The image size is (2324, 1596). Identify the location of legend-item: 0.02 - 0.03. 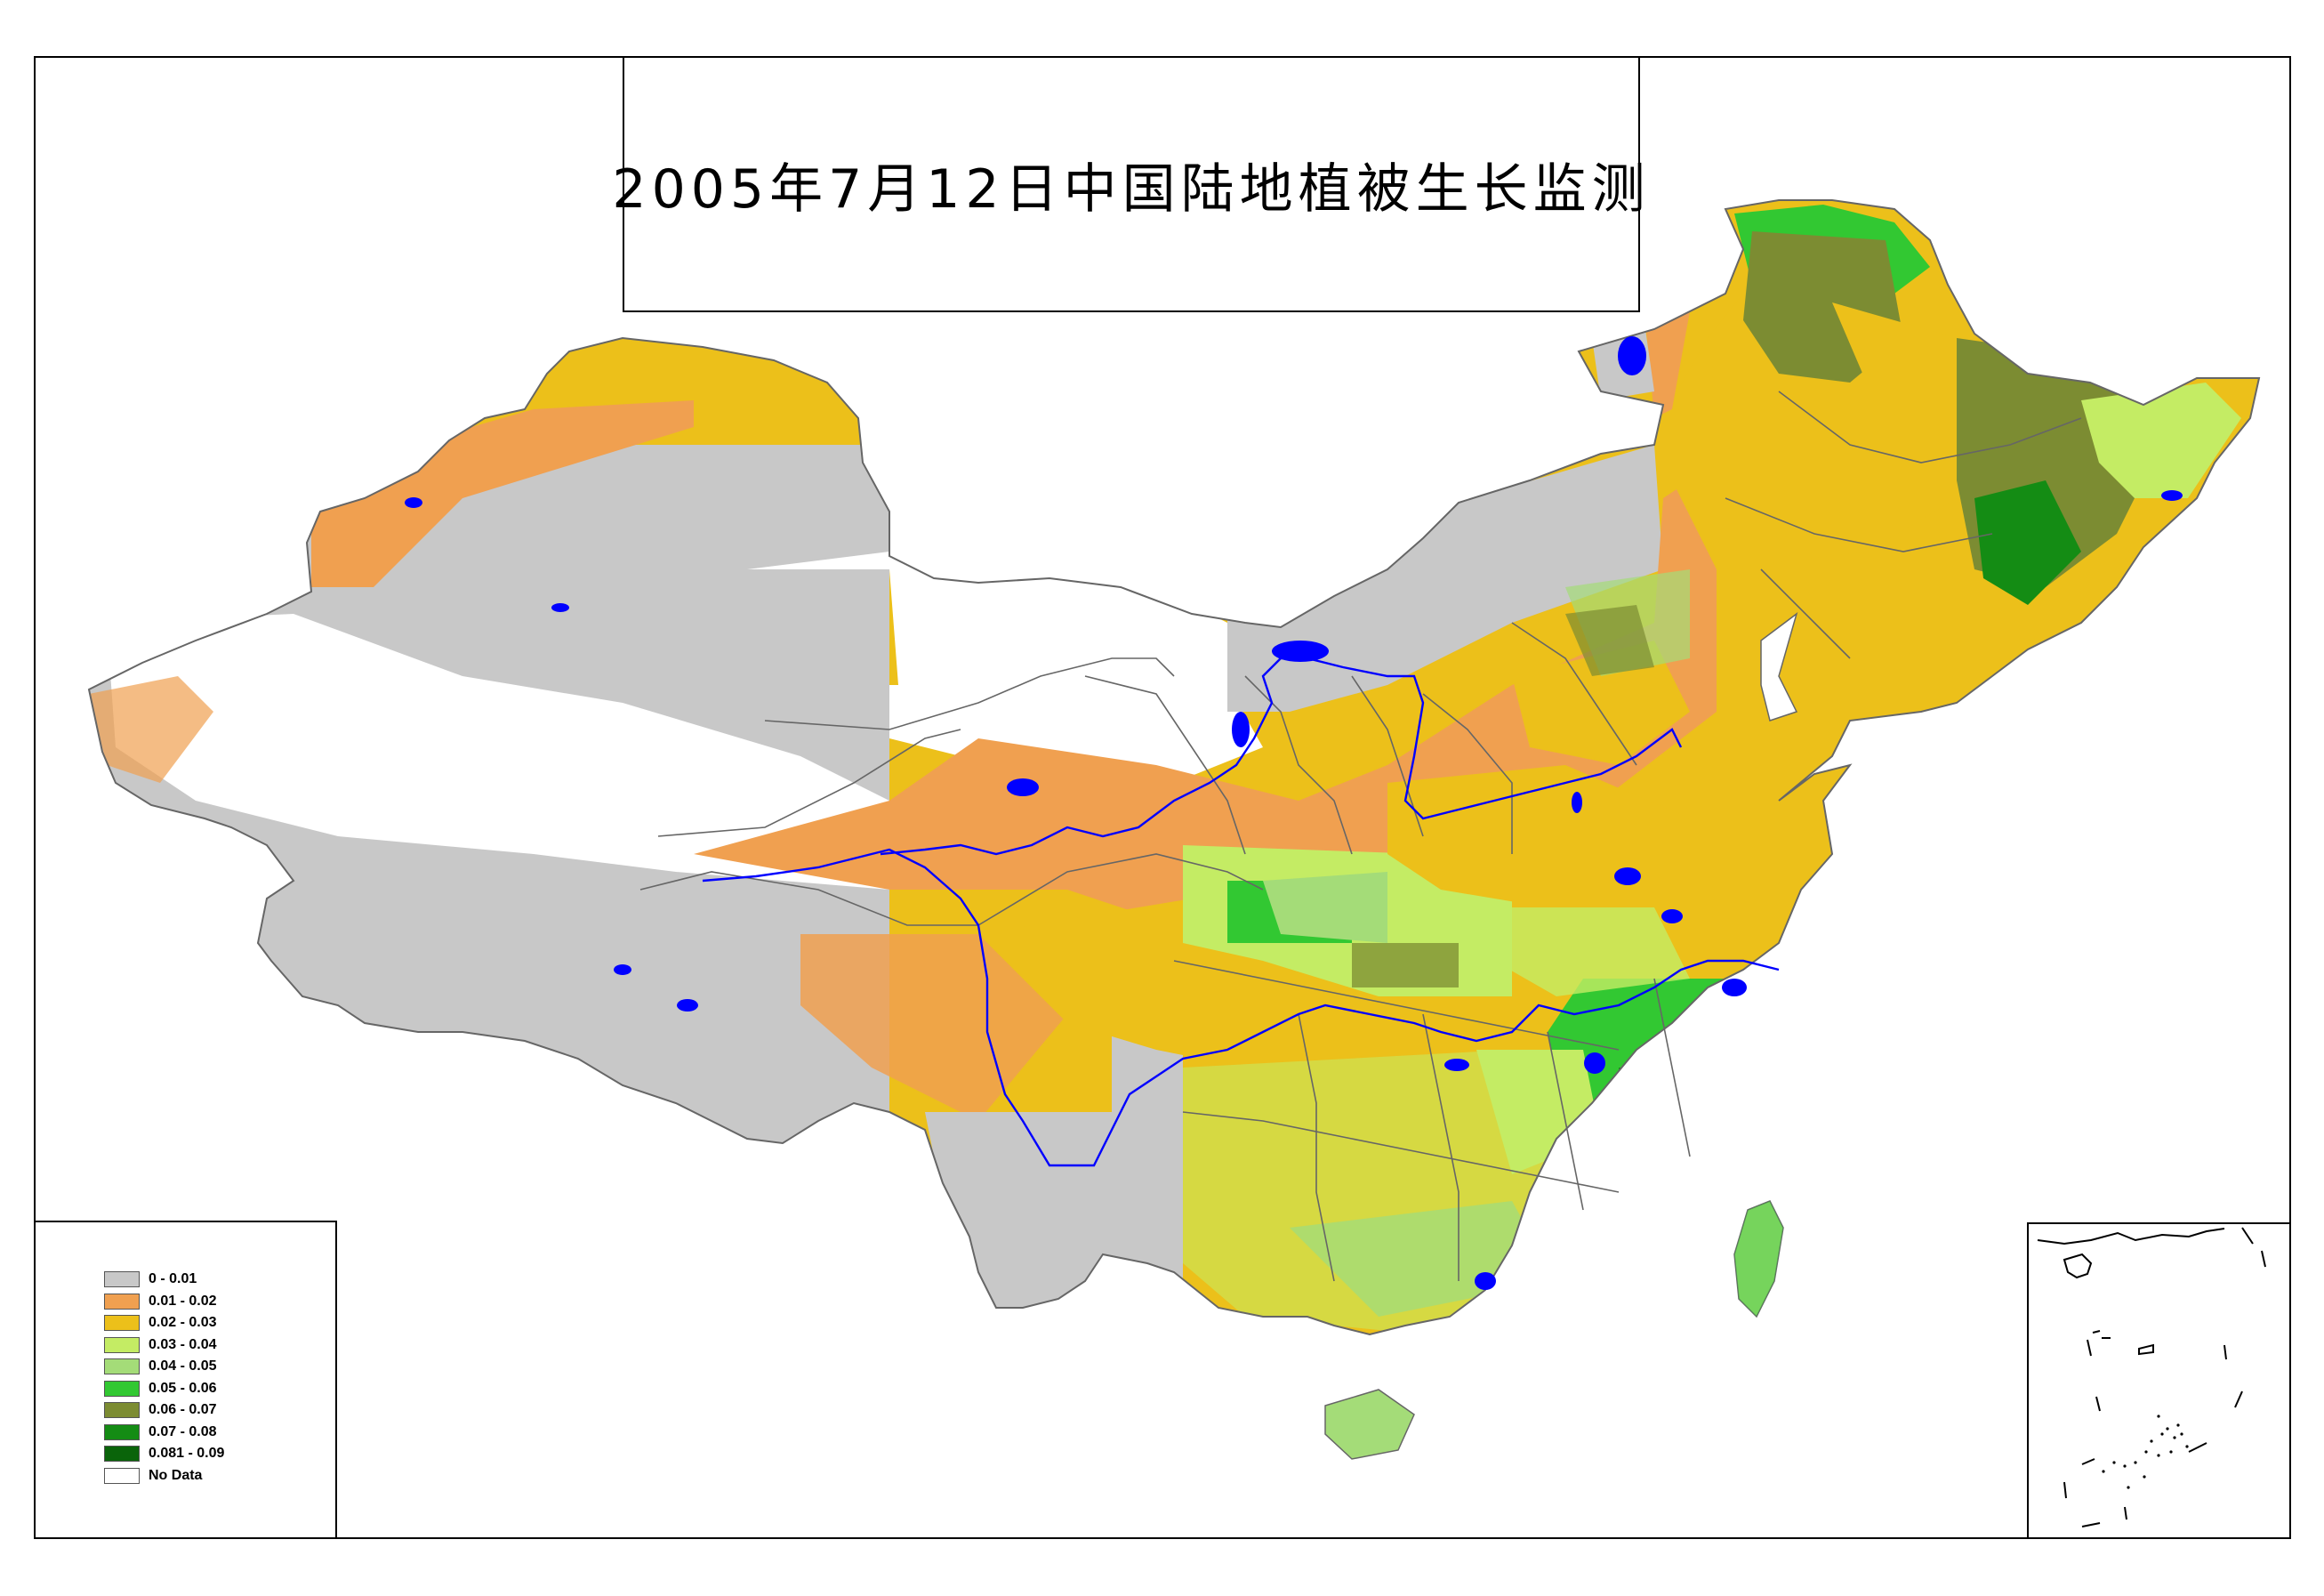
(164, 1323).